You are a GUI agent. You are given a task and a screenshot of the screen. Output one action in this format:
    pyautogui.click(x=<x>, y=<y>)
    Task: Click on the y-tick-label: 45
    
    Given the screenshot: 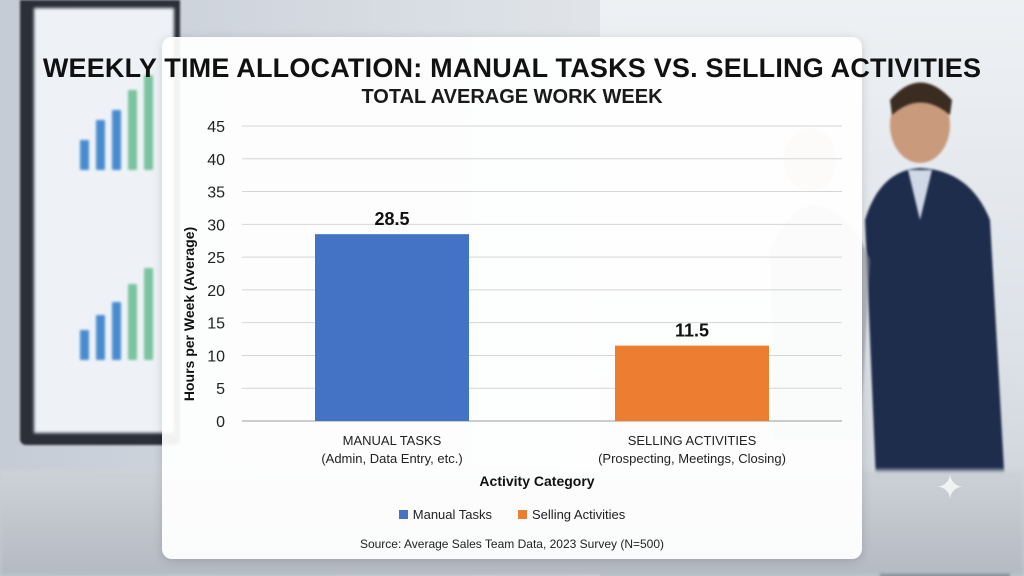 What is the action you would take?
    pyautogui.click(x=216, y=127)
    